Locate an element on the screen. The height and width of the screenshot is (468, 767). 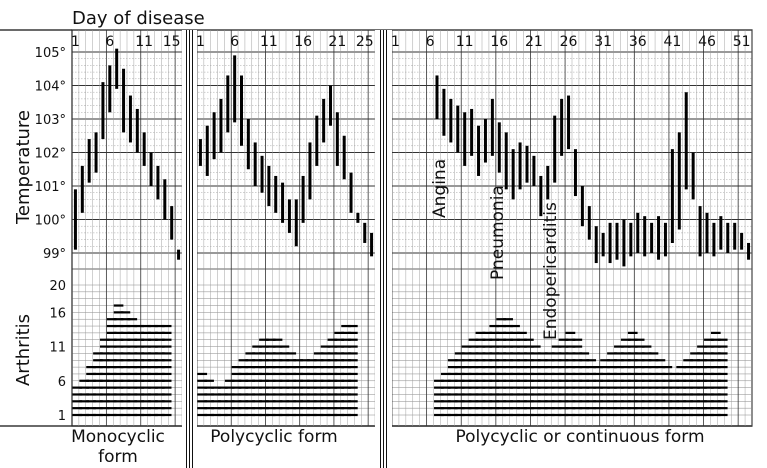
annotation-pneumonia: Pneumonia is located at coordinates (498, 232).